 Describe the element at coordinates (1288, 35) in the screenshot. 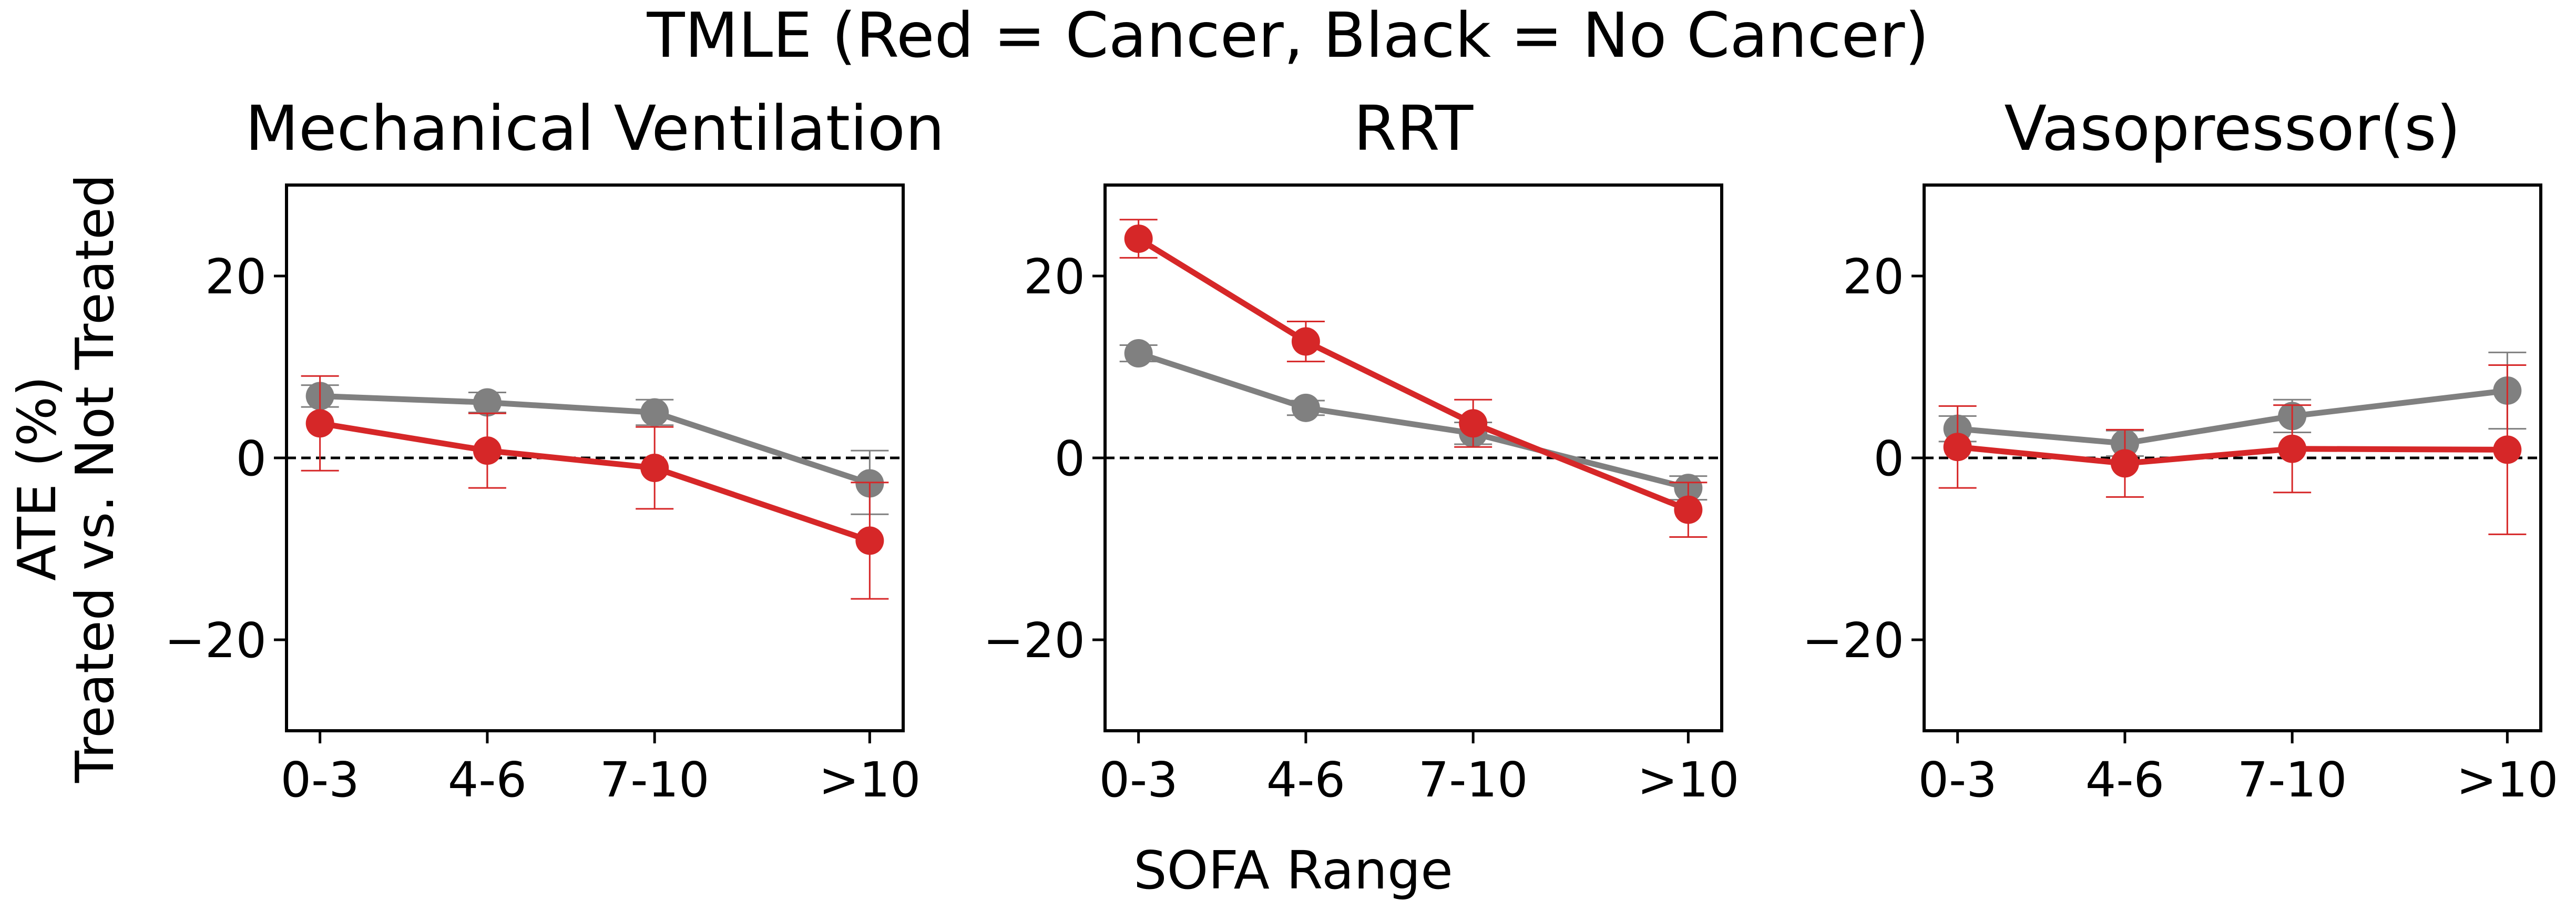

I see `figure-title: TMLE (Red = Cancer, Black = No Cancer)` at that location.